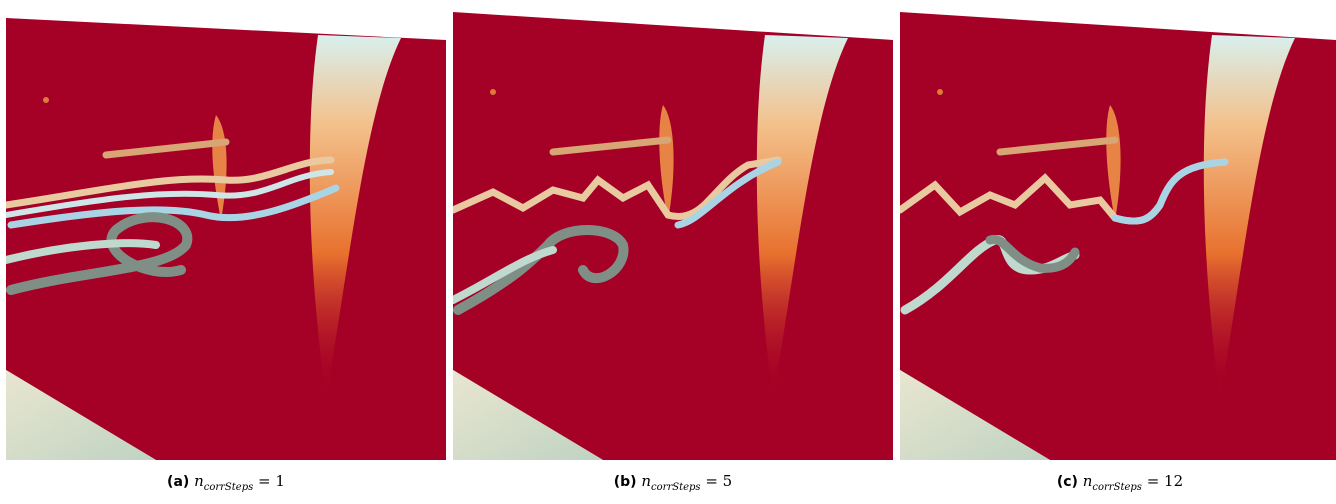 The height and width of the screenshot is (504, 1336). What do you see at coordinates (271, 481) in the screenshot?
I see `caption-relation-a: = 1` at bounding box center [271, 481].